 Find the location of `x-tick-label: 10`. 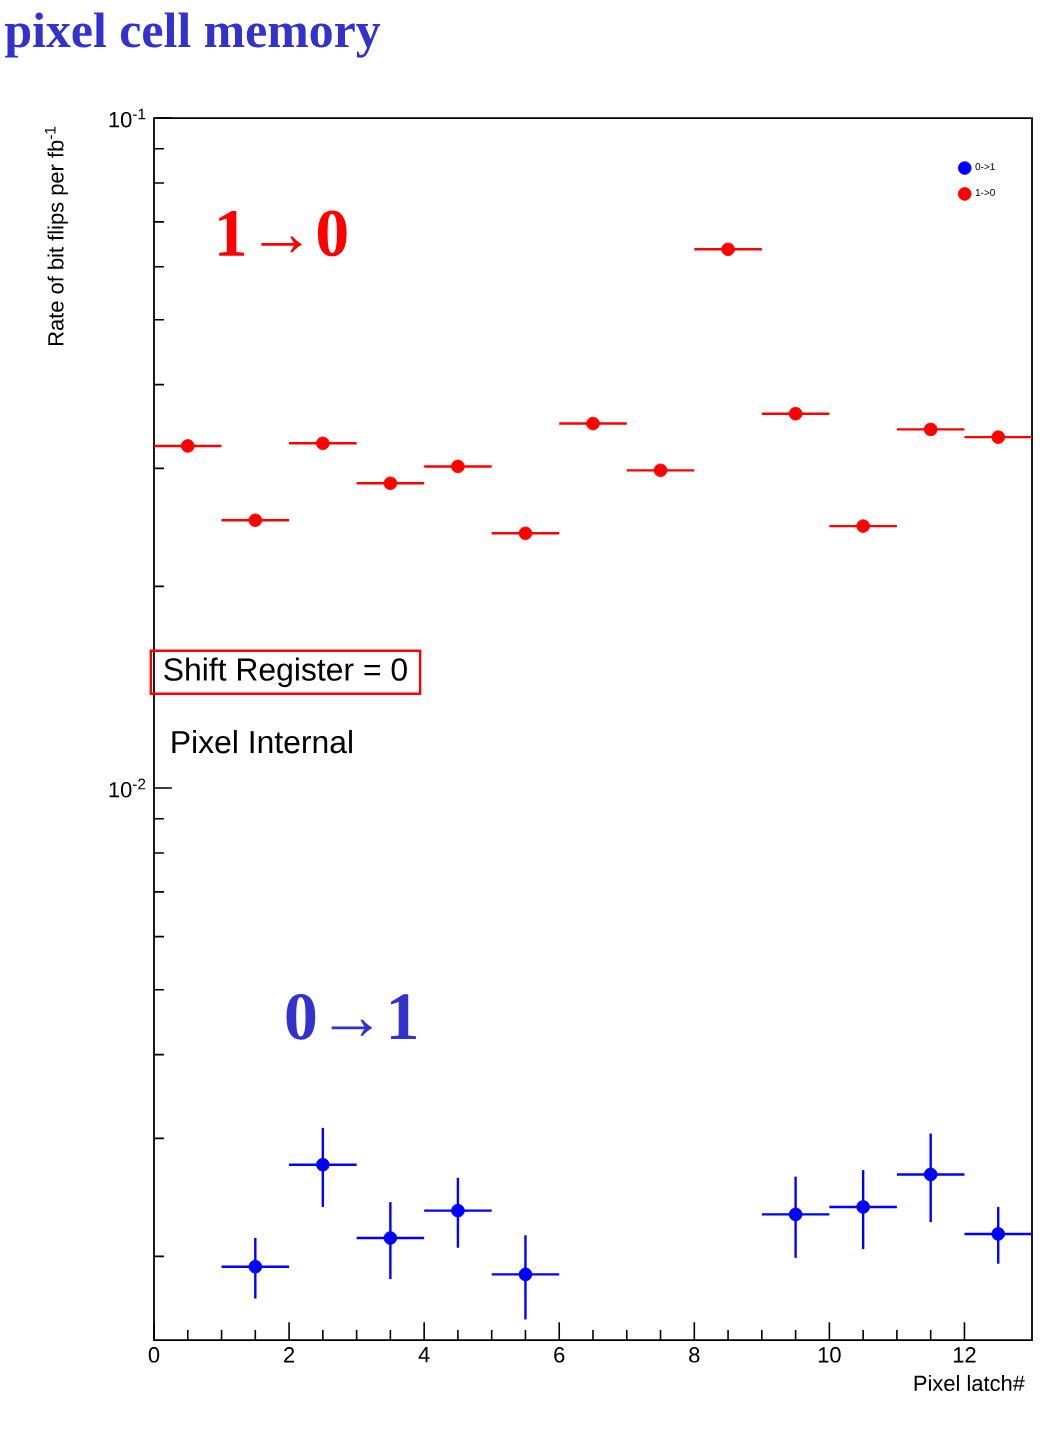

x-tick-label: 10 is located at coordinates (829, 1355).